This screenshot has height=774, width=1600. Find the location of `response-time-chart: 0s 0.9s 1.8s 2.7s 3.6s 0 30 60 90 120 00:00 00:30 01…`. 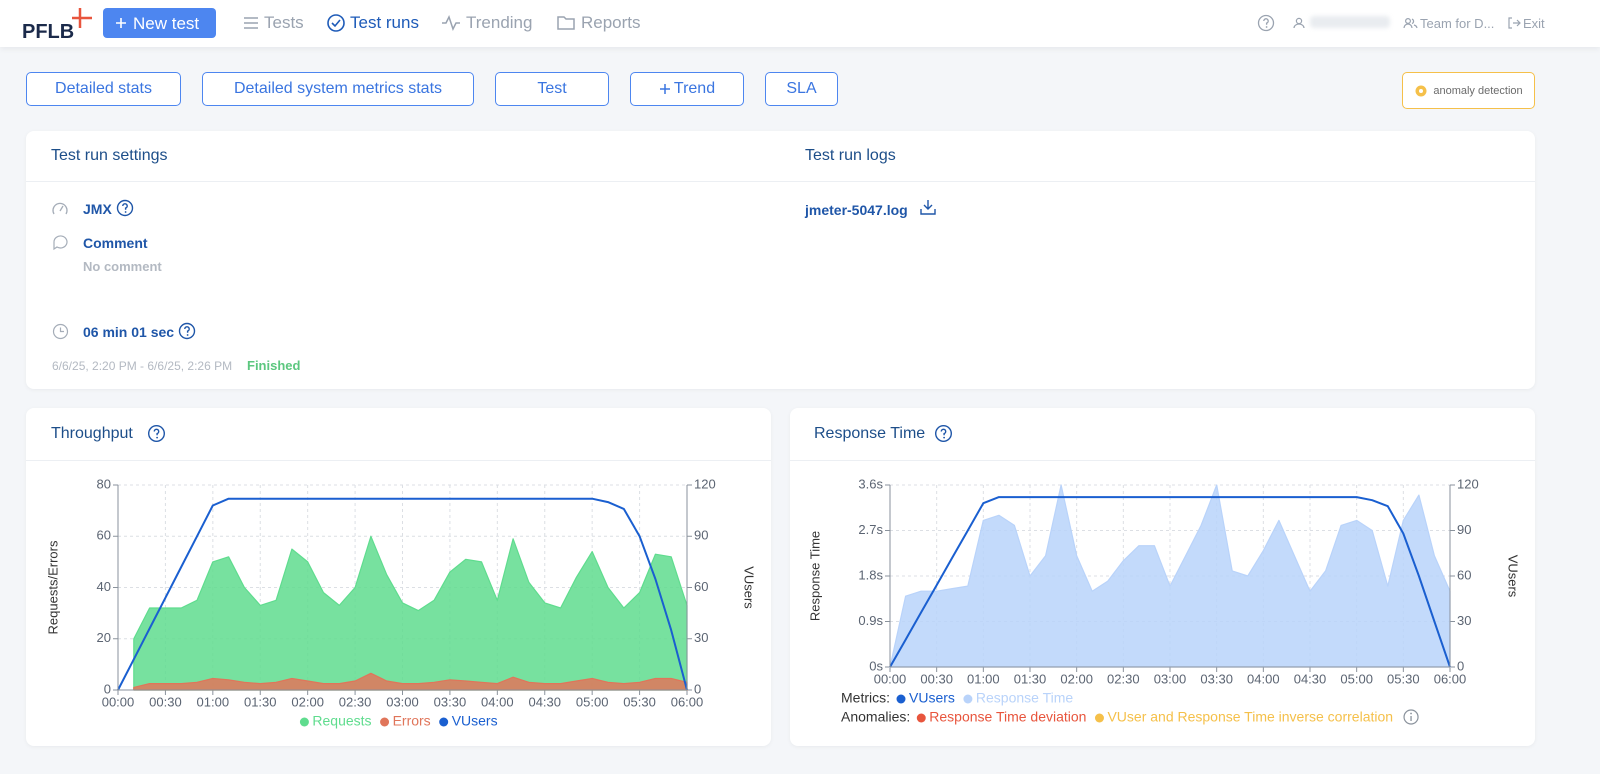

response-time-chart: 0s 0.9s 1.8s 2.7s 3.6s 0 30 60 90 120 00:00 00:30 01… is located at coordinates (1163, 600).